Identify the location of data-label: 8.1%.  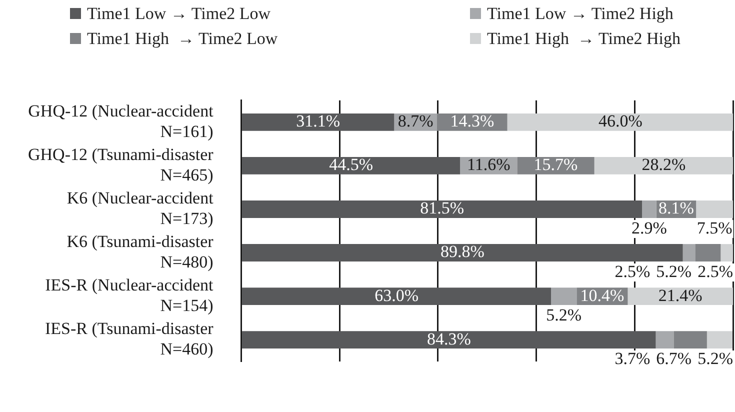
(676, 208).